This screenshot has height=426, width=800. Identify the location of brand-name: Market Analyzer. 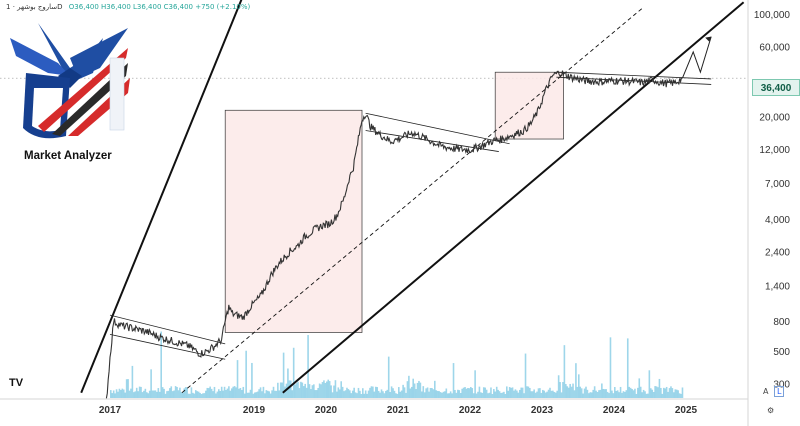
(68, 156).